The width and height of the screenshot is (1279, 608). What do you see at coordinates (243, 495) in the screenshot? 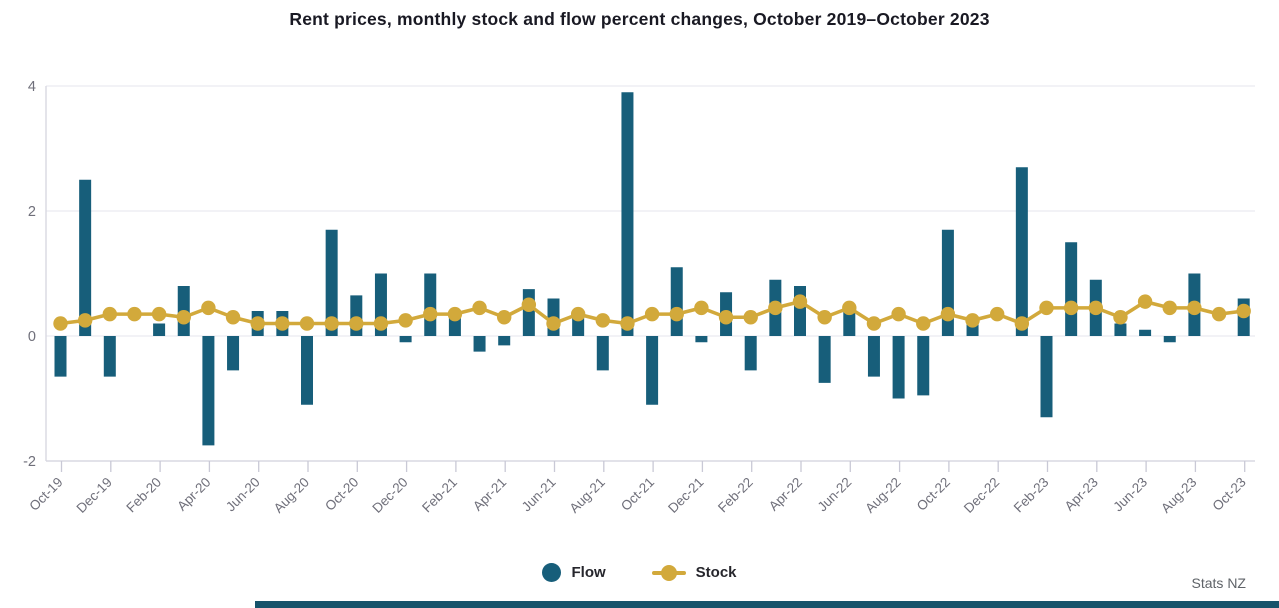
I see `x-axis-tick-label: Jun-20` at bounding box center [243, 495].